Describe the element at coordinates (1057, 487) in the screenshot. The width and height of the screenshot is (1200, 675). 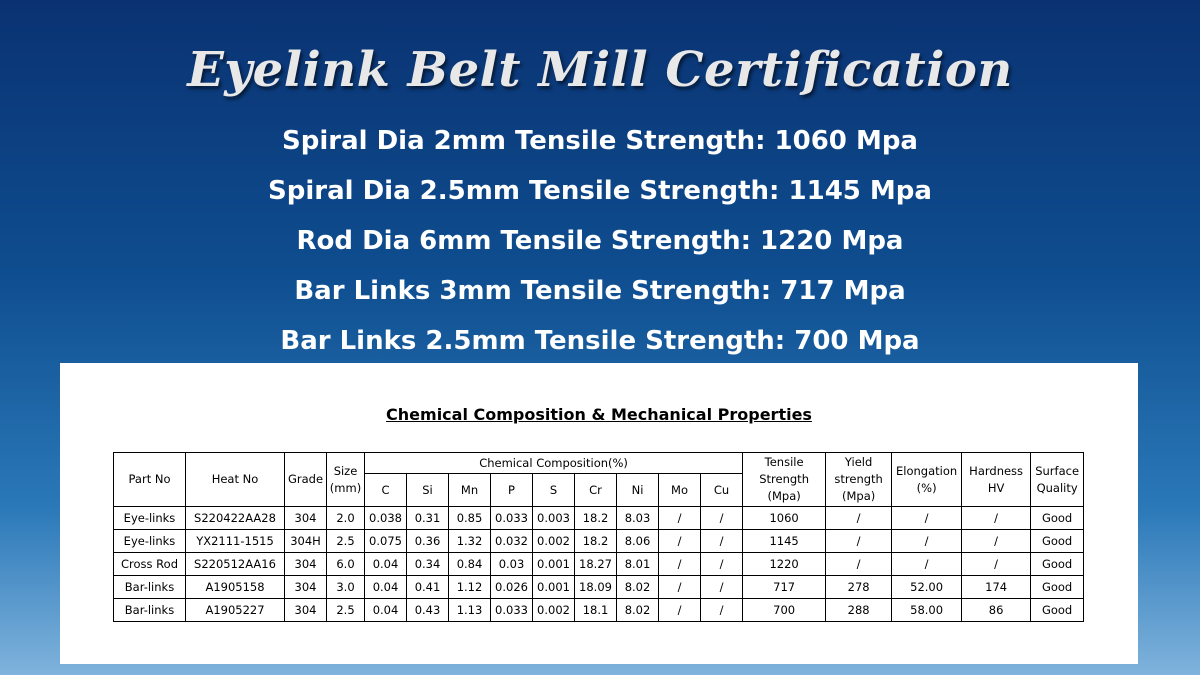
I see `header-line: Quality` at that location.